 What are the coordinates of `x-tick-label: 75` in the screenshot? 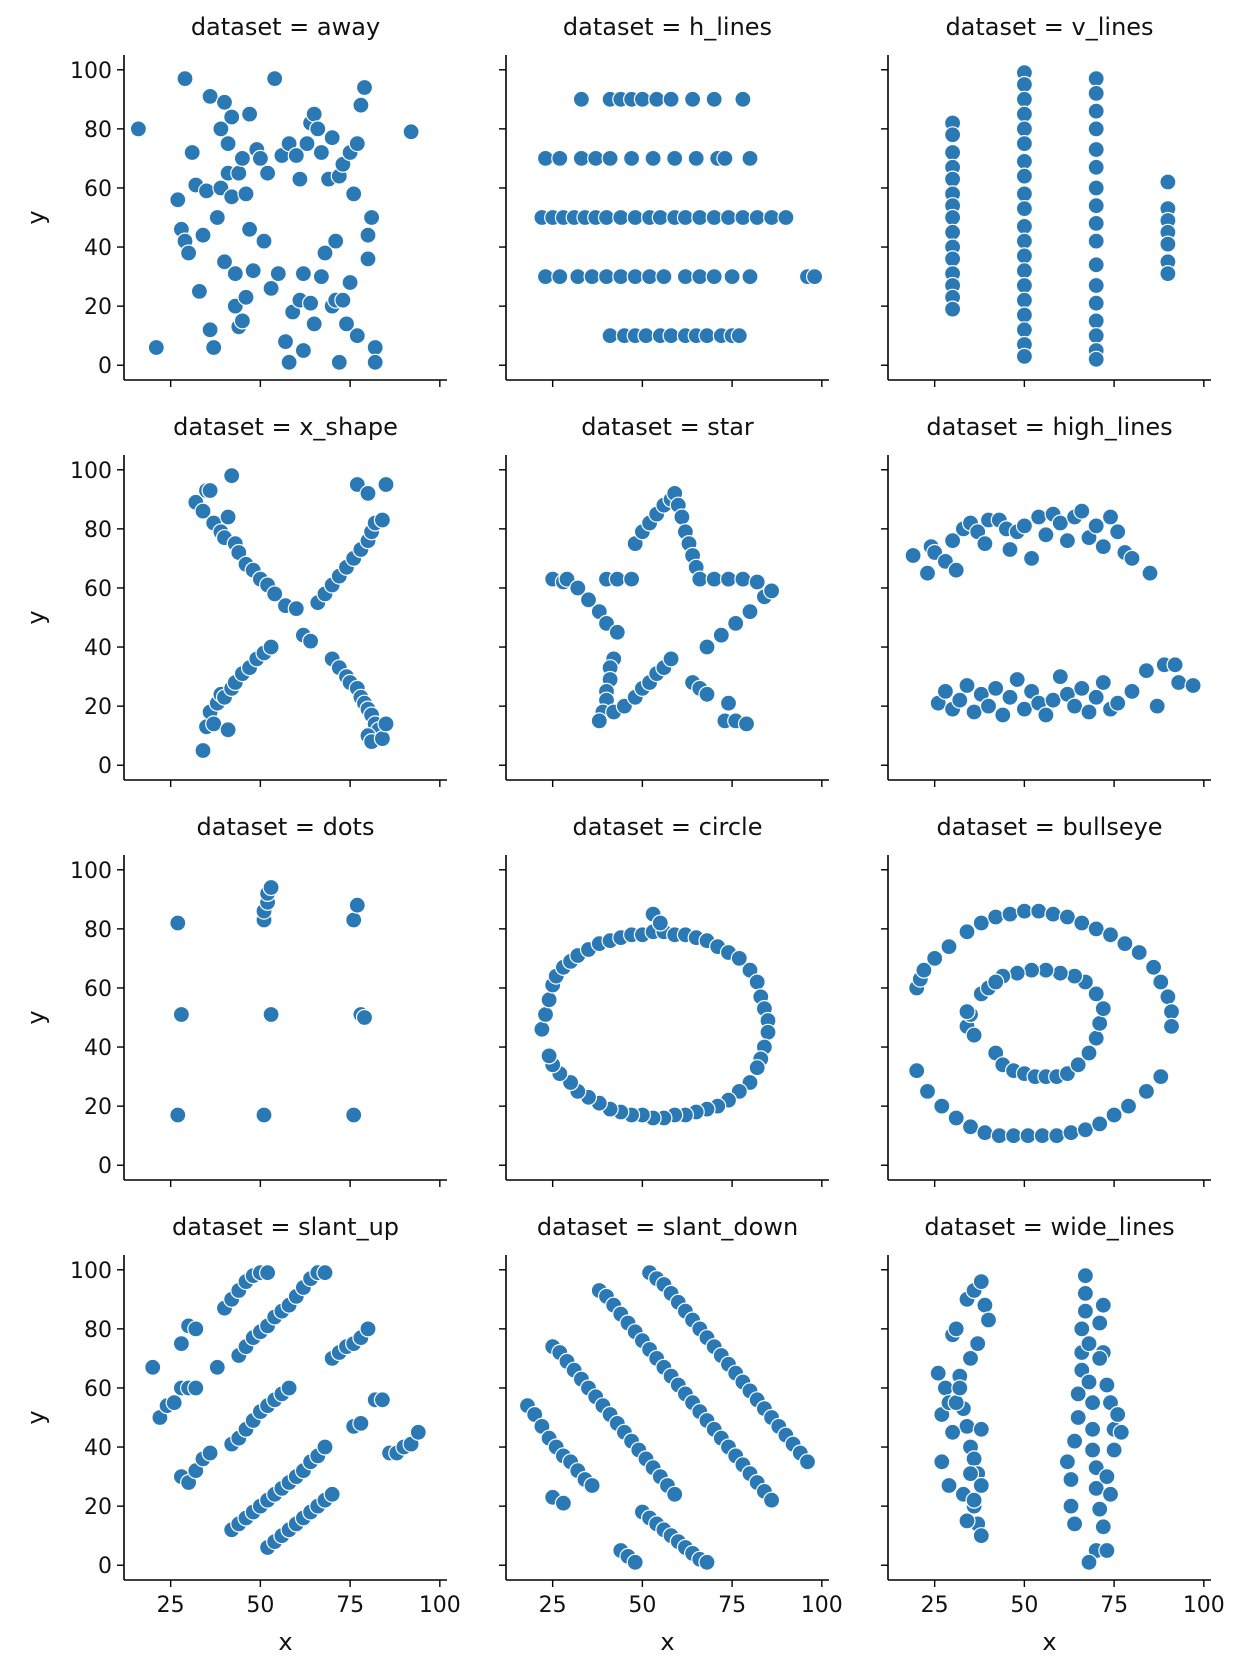 It's located at (1114, 1605).